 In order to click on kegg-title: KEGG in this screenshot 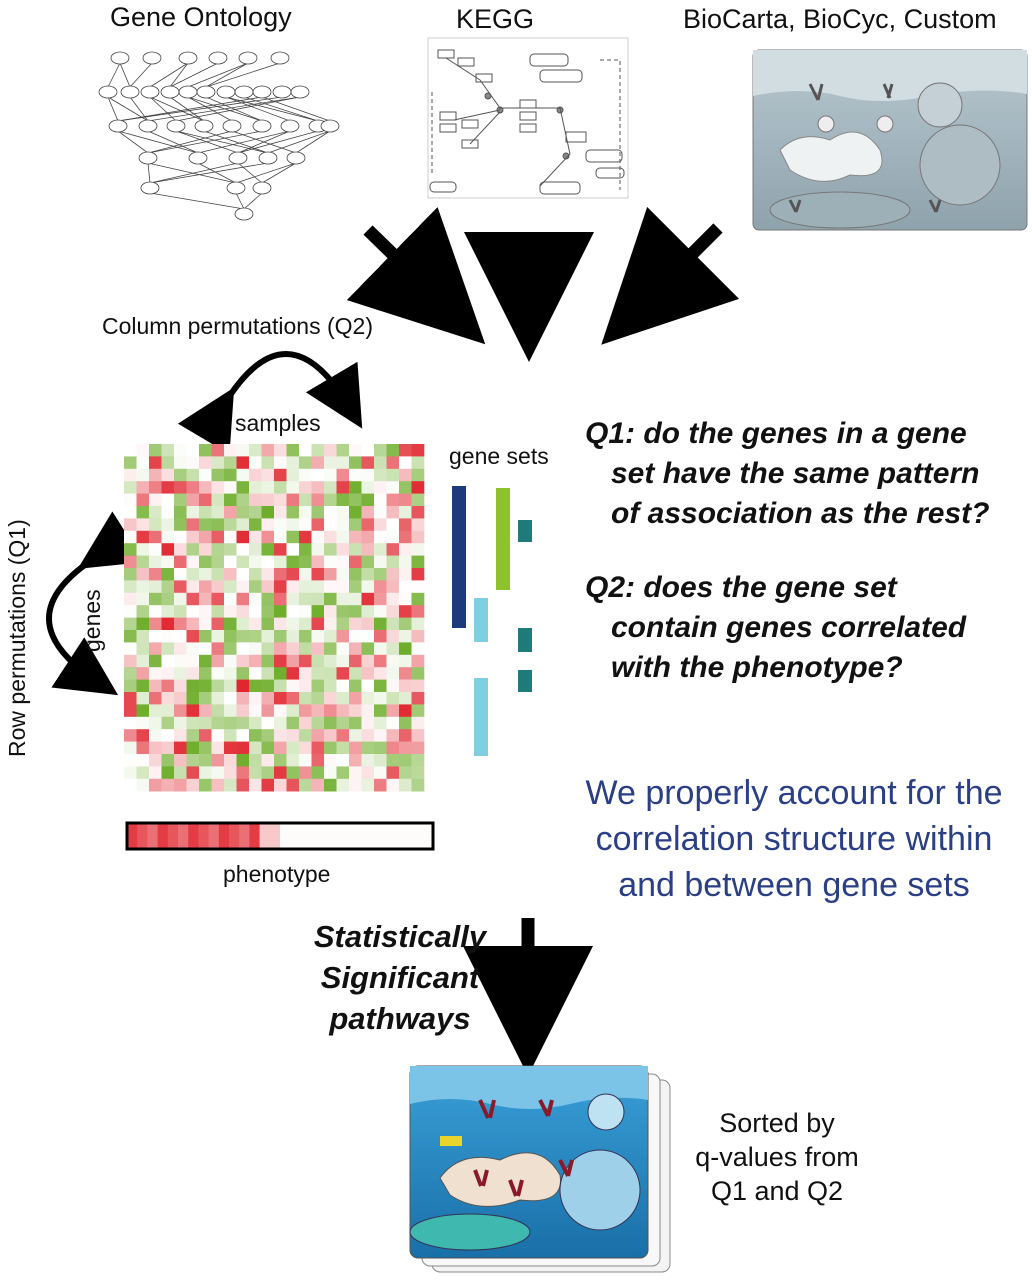, I will do `click(495, 19)`.